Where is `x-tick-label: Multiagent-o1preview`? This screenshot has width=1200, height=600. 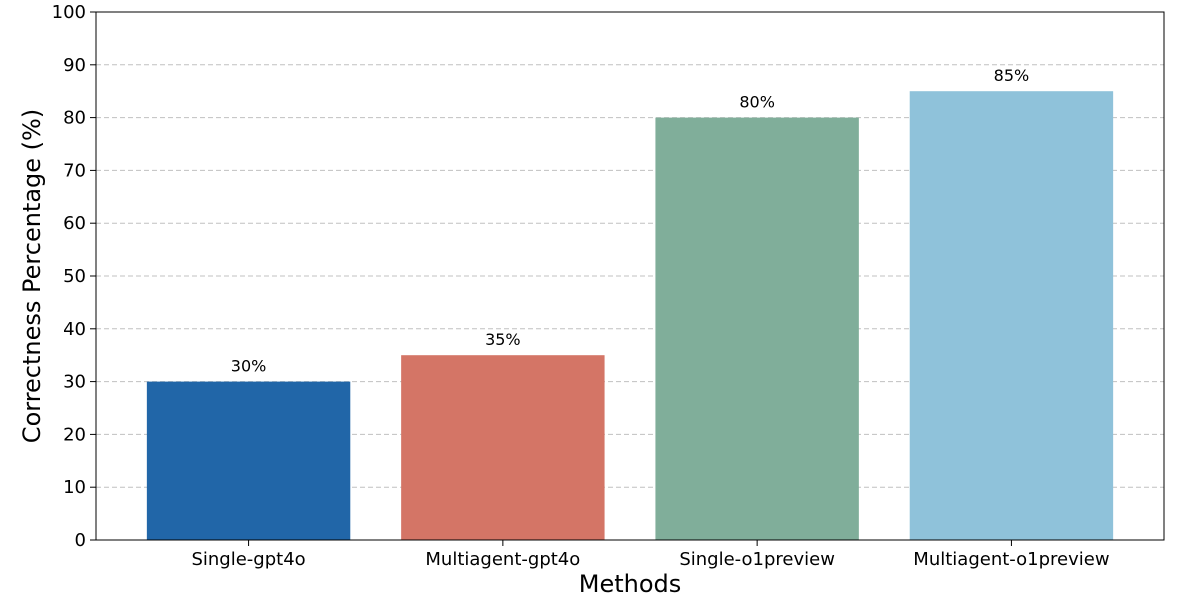
x-tick-label: Multiagent-o1preview is located at coordinates (1011, 559).